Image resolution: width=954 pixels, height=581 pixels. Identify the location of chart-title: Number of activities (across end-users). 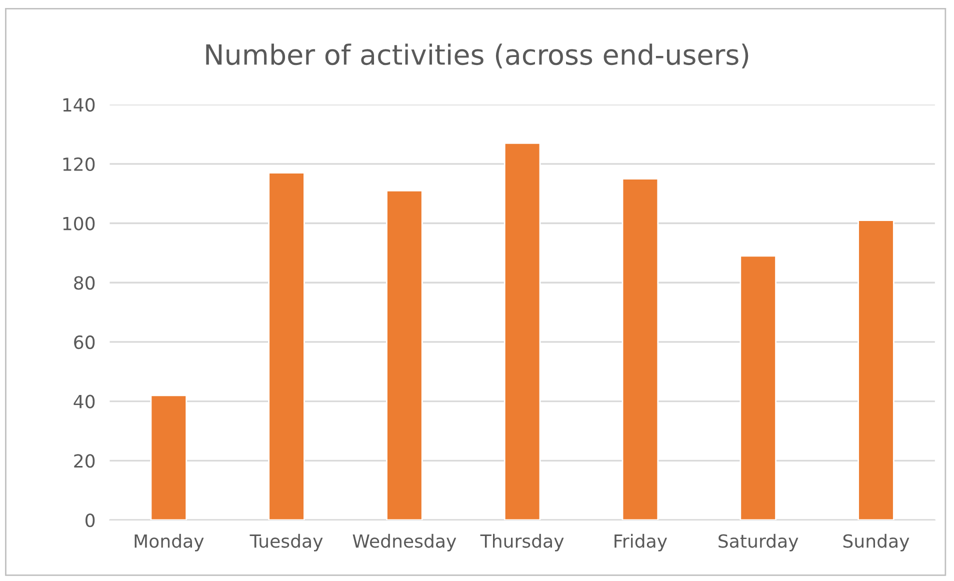
(477, 56).